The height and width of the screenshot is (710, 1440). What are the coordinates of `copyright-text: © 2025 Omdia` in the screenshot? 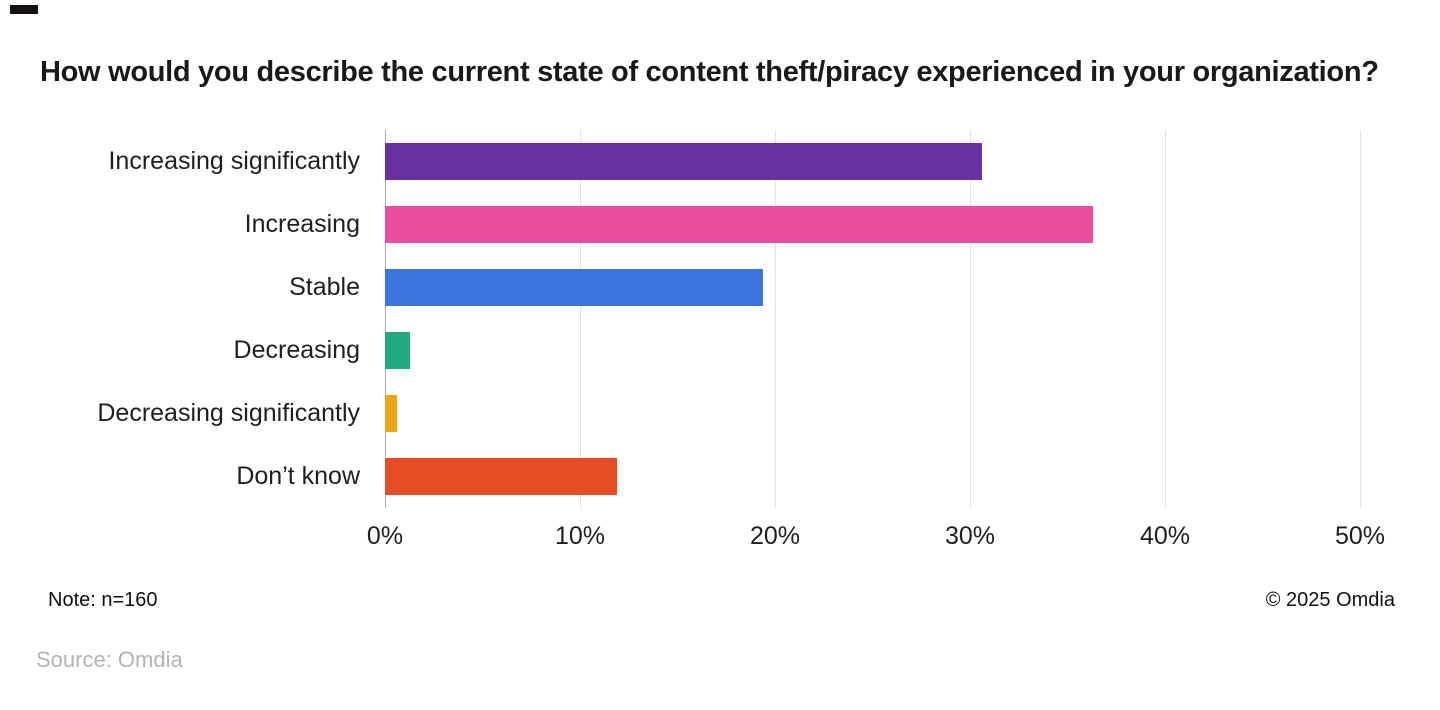 It's located at (1330, 600).